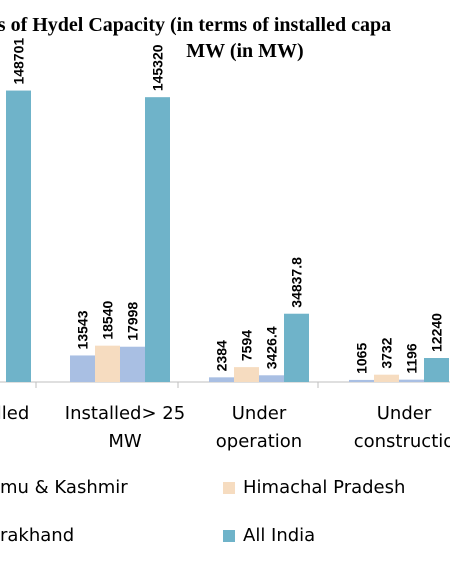 The width and height of the screenshot is (450, 563). I want to click on x-tick-label: talled, so click(14, 413).